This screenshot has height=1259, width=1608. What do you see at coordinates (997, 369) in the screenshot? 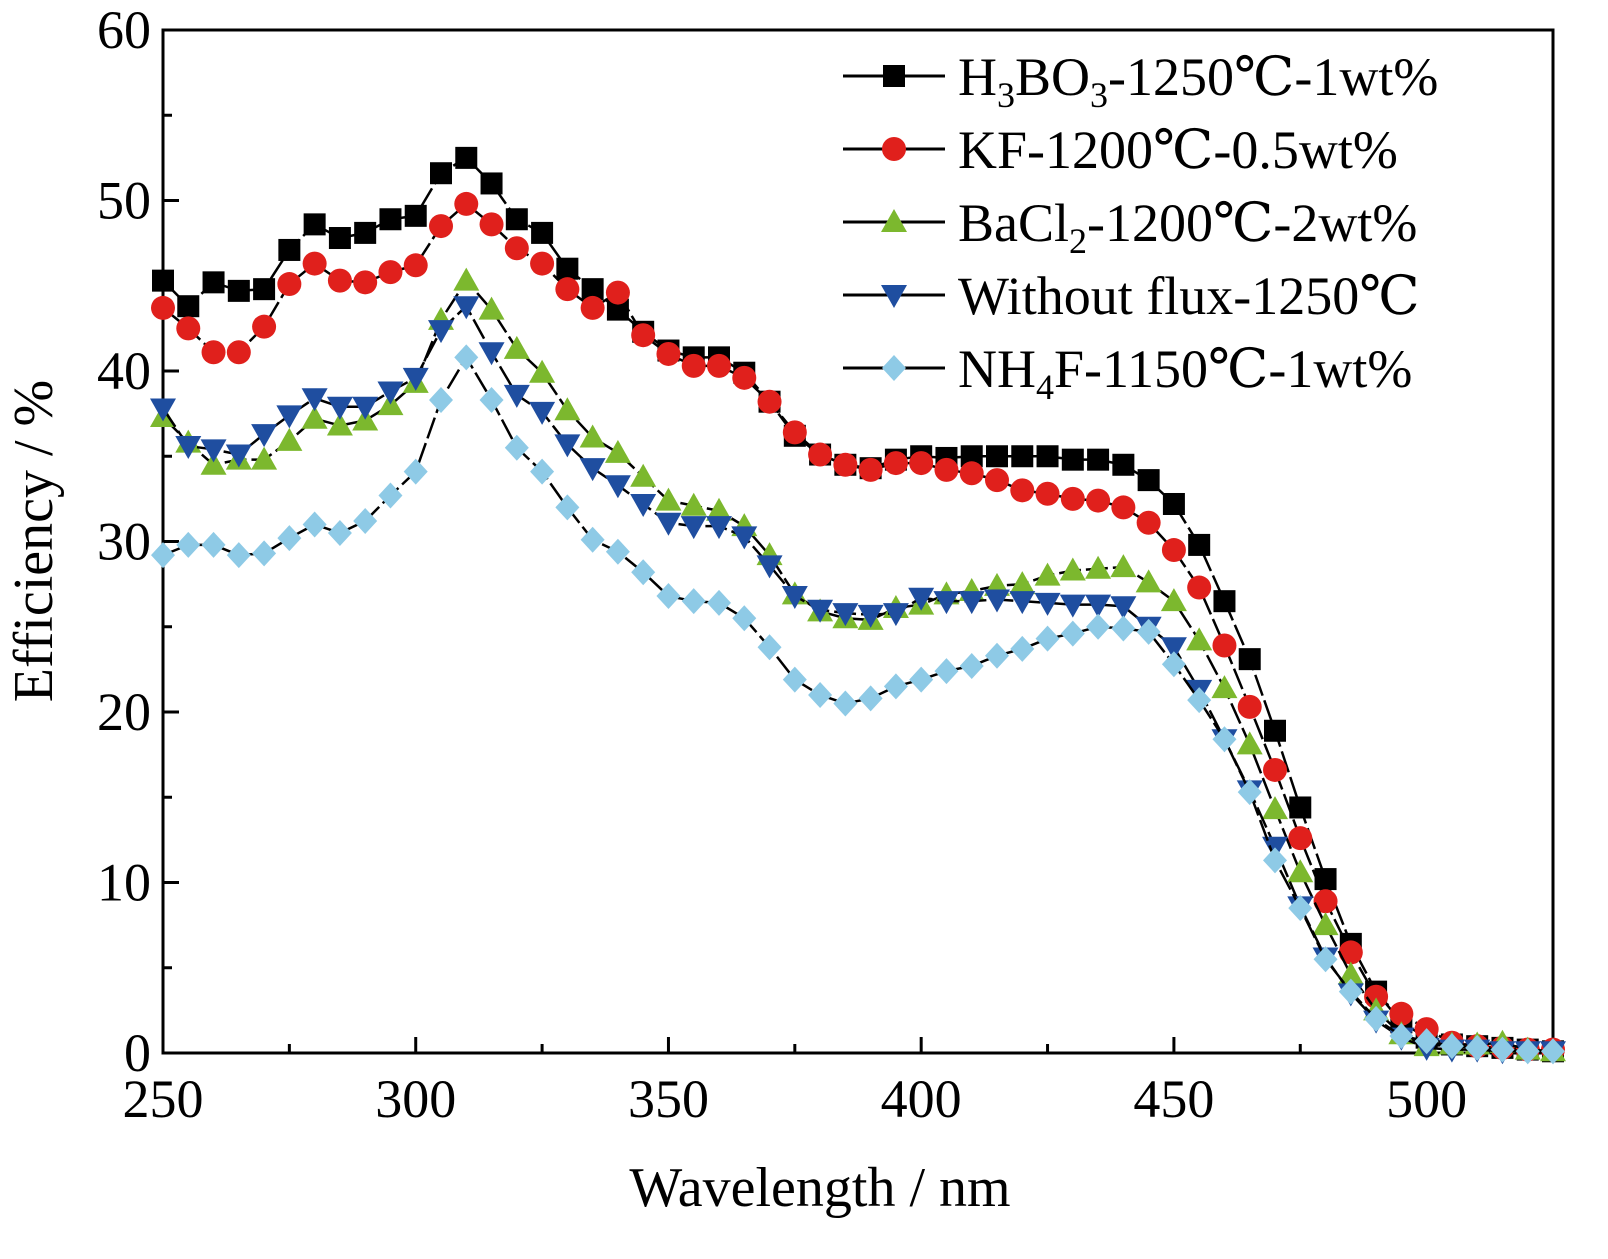
I see `legend-label-part: NH` at bounding box center [997, 369].